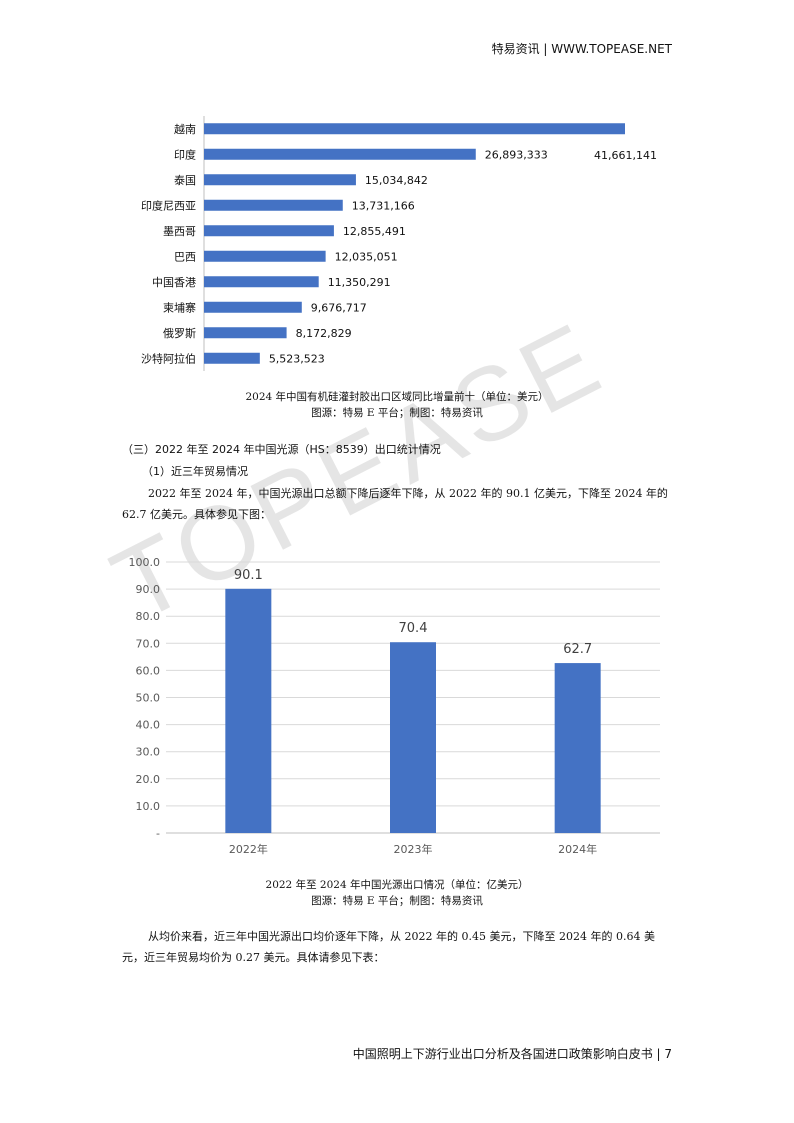  I want to click on chart1-caption: 2024 年中国有机硅灌封胶出口区域同比增量前十（单位：美元）, so click(397, 397).